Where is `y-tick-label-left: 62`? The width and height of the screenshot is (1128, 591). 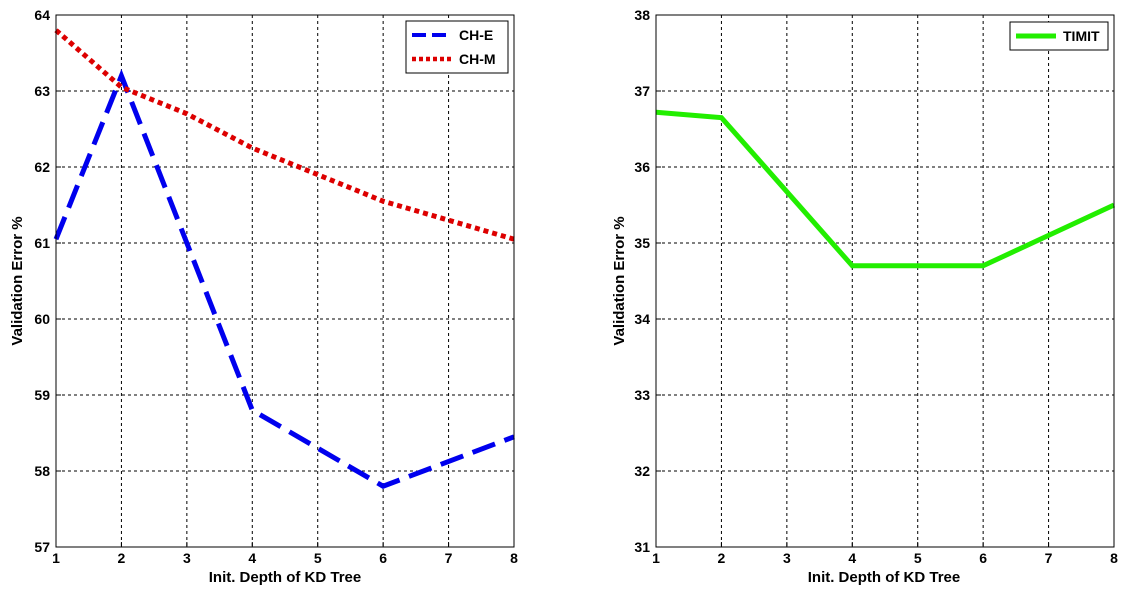 y-tick-label-left: 62 is located at coordinates (42, 167).